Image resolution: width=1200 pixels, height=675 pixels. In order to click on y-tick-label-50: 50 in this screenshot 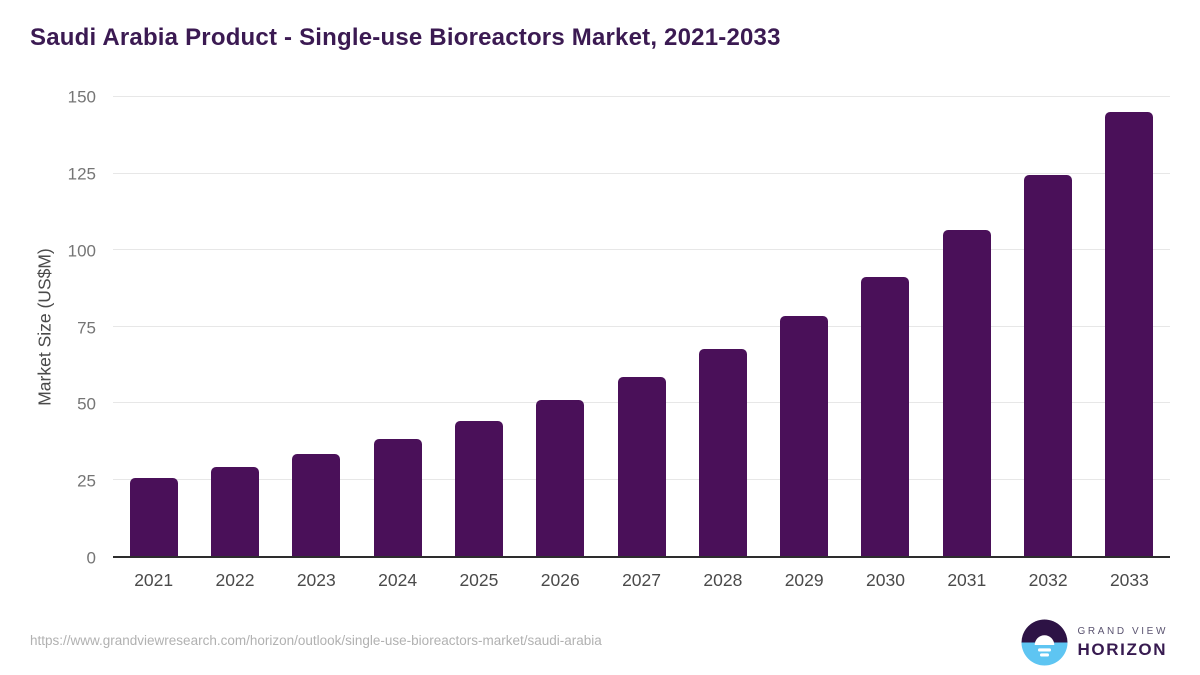, I will do `click(86, 404)`.